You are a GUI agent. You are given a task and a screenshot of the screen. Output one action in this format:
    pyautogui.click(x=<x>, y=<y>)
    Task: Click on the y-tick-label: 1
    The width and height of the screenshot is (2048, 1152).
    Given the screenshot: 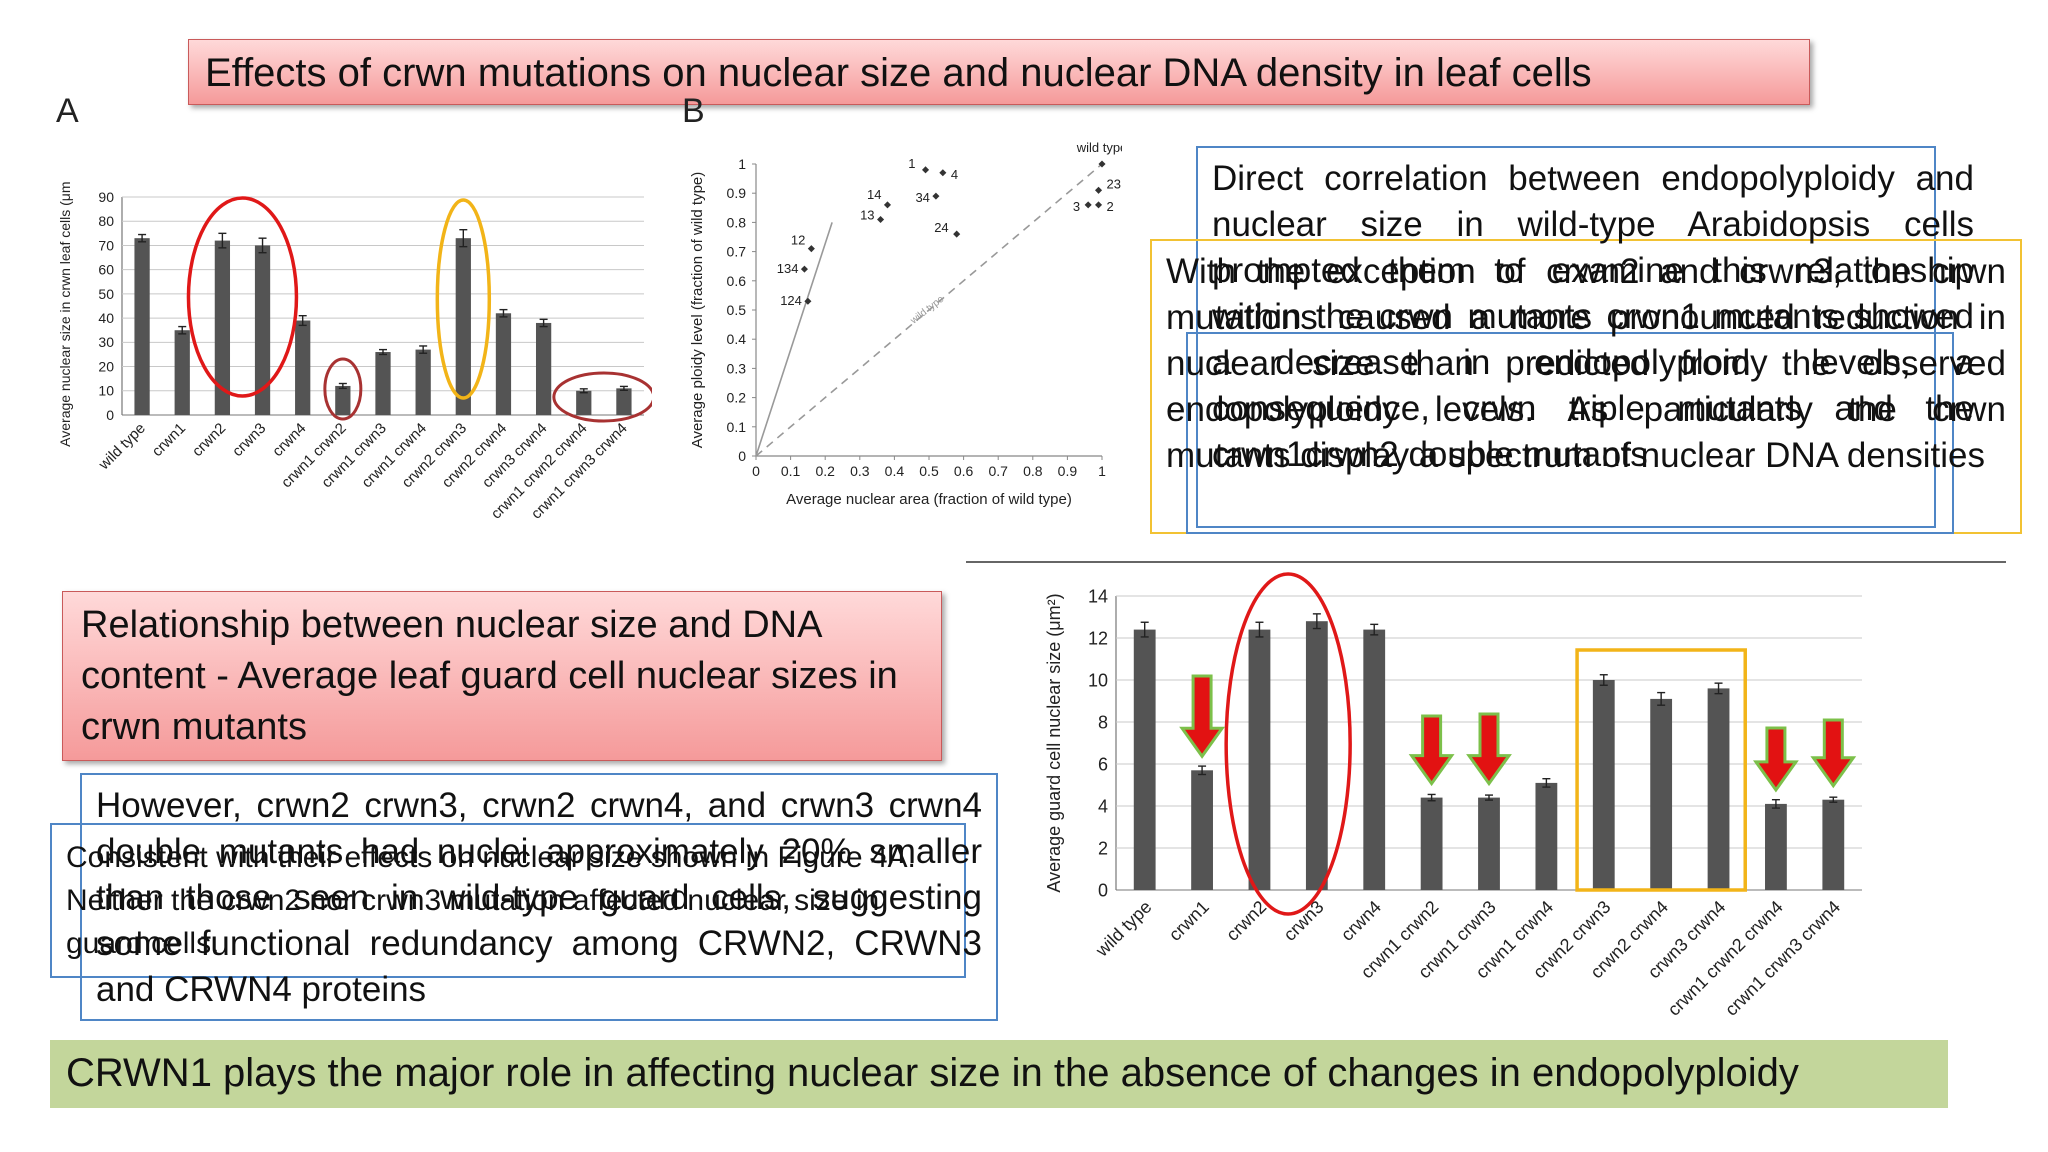 What is the action you would take?
    pyautogui.click(x=742, y=164)
    